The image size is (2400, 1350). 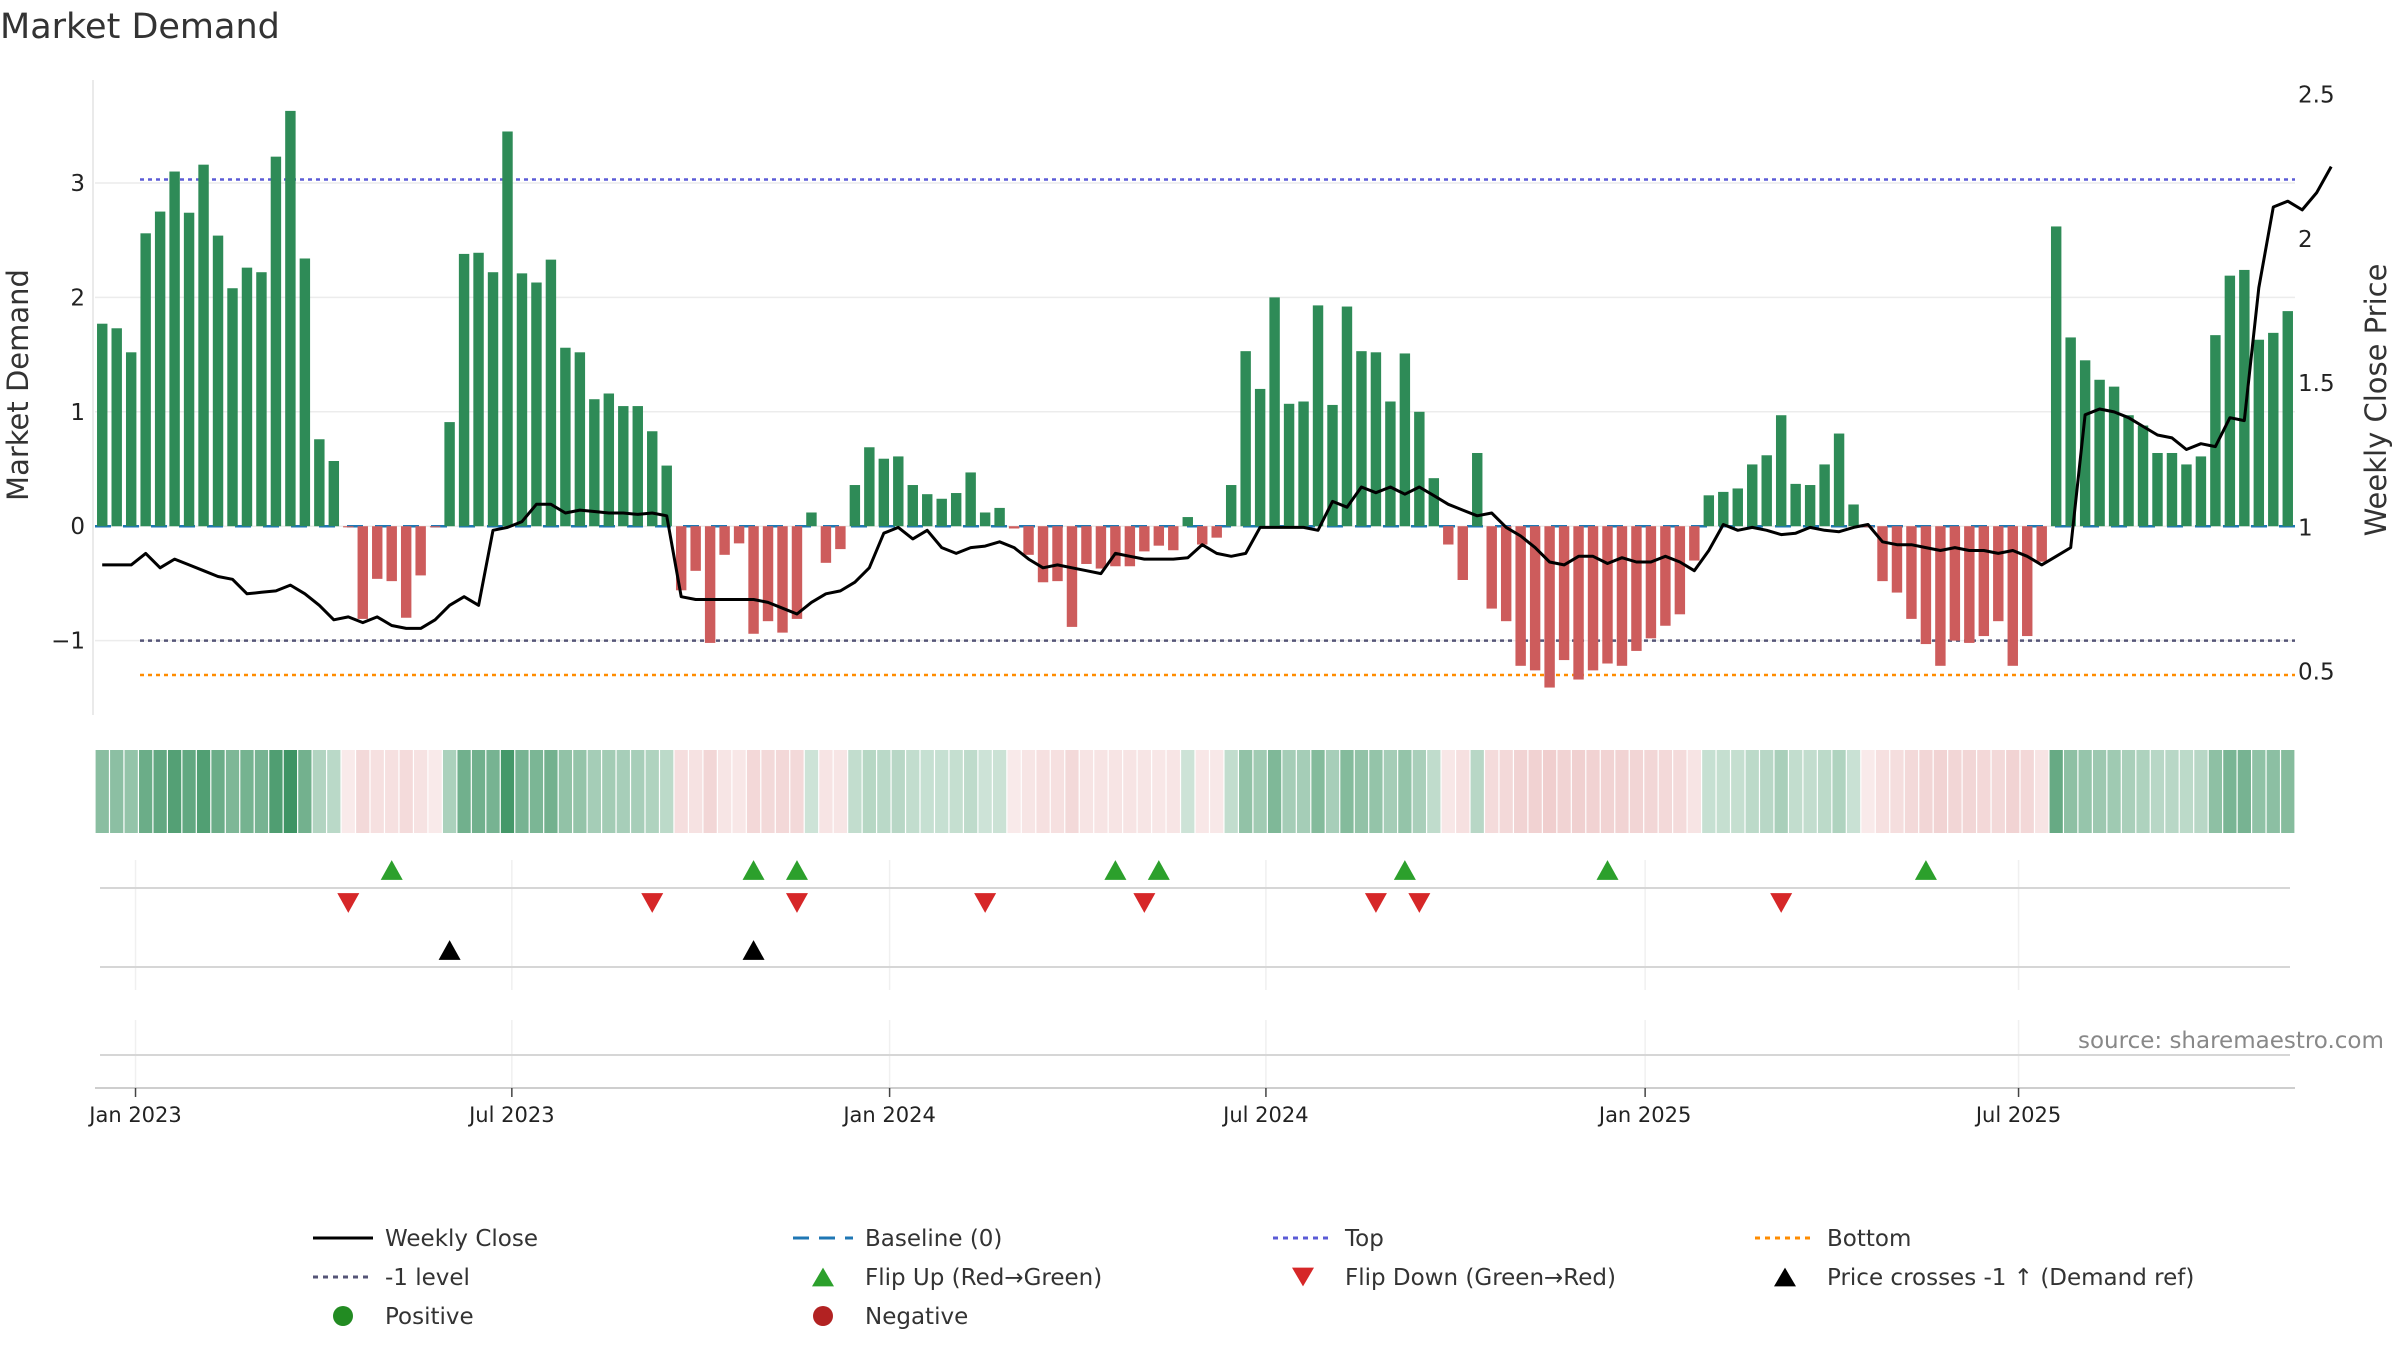 What do you see at coordinates (2316, 95) in the screenshot?
I see `y2-tick-label: 2.5` at bounding box center [2316, 95].